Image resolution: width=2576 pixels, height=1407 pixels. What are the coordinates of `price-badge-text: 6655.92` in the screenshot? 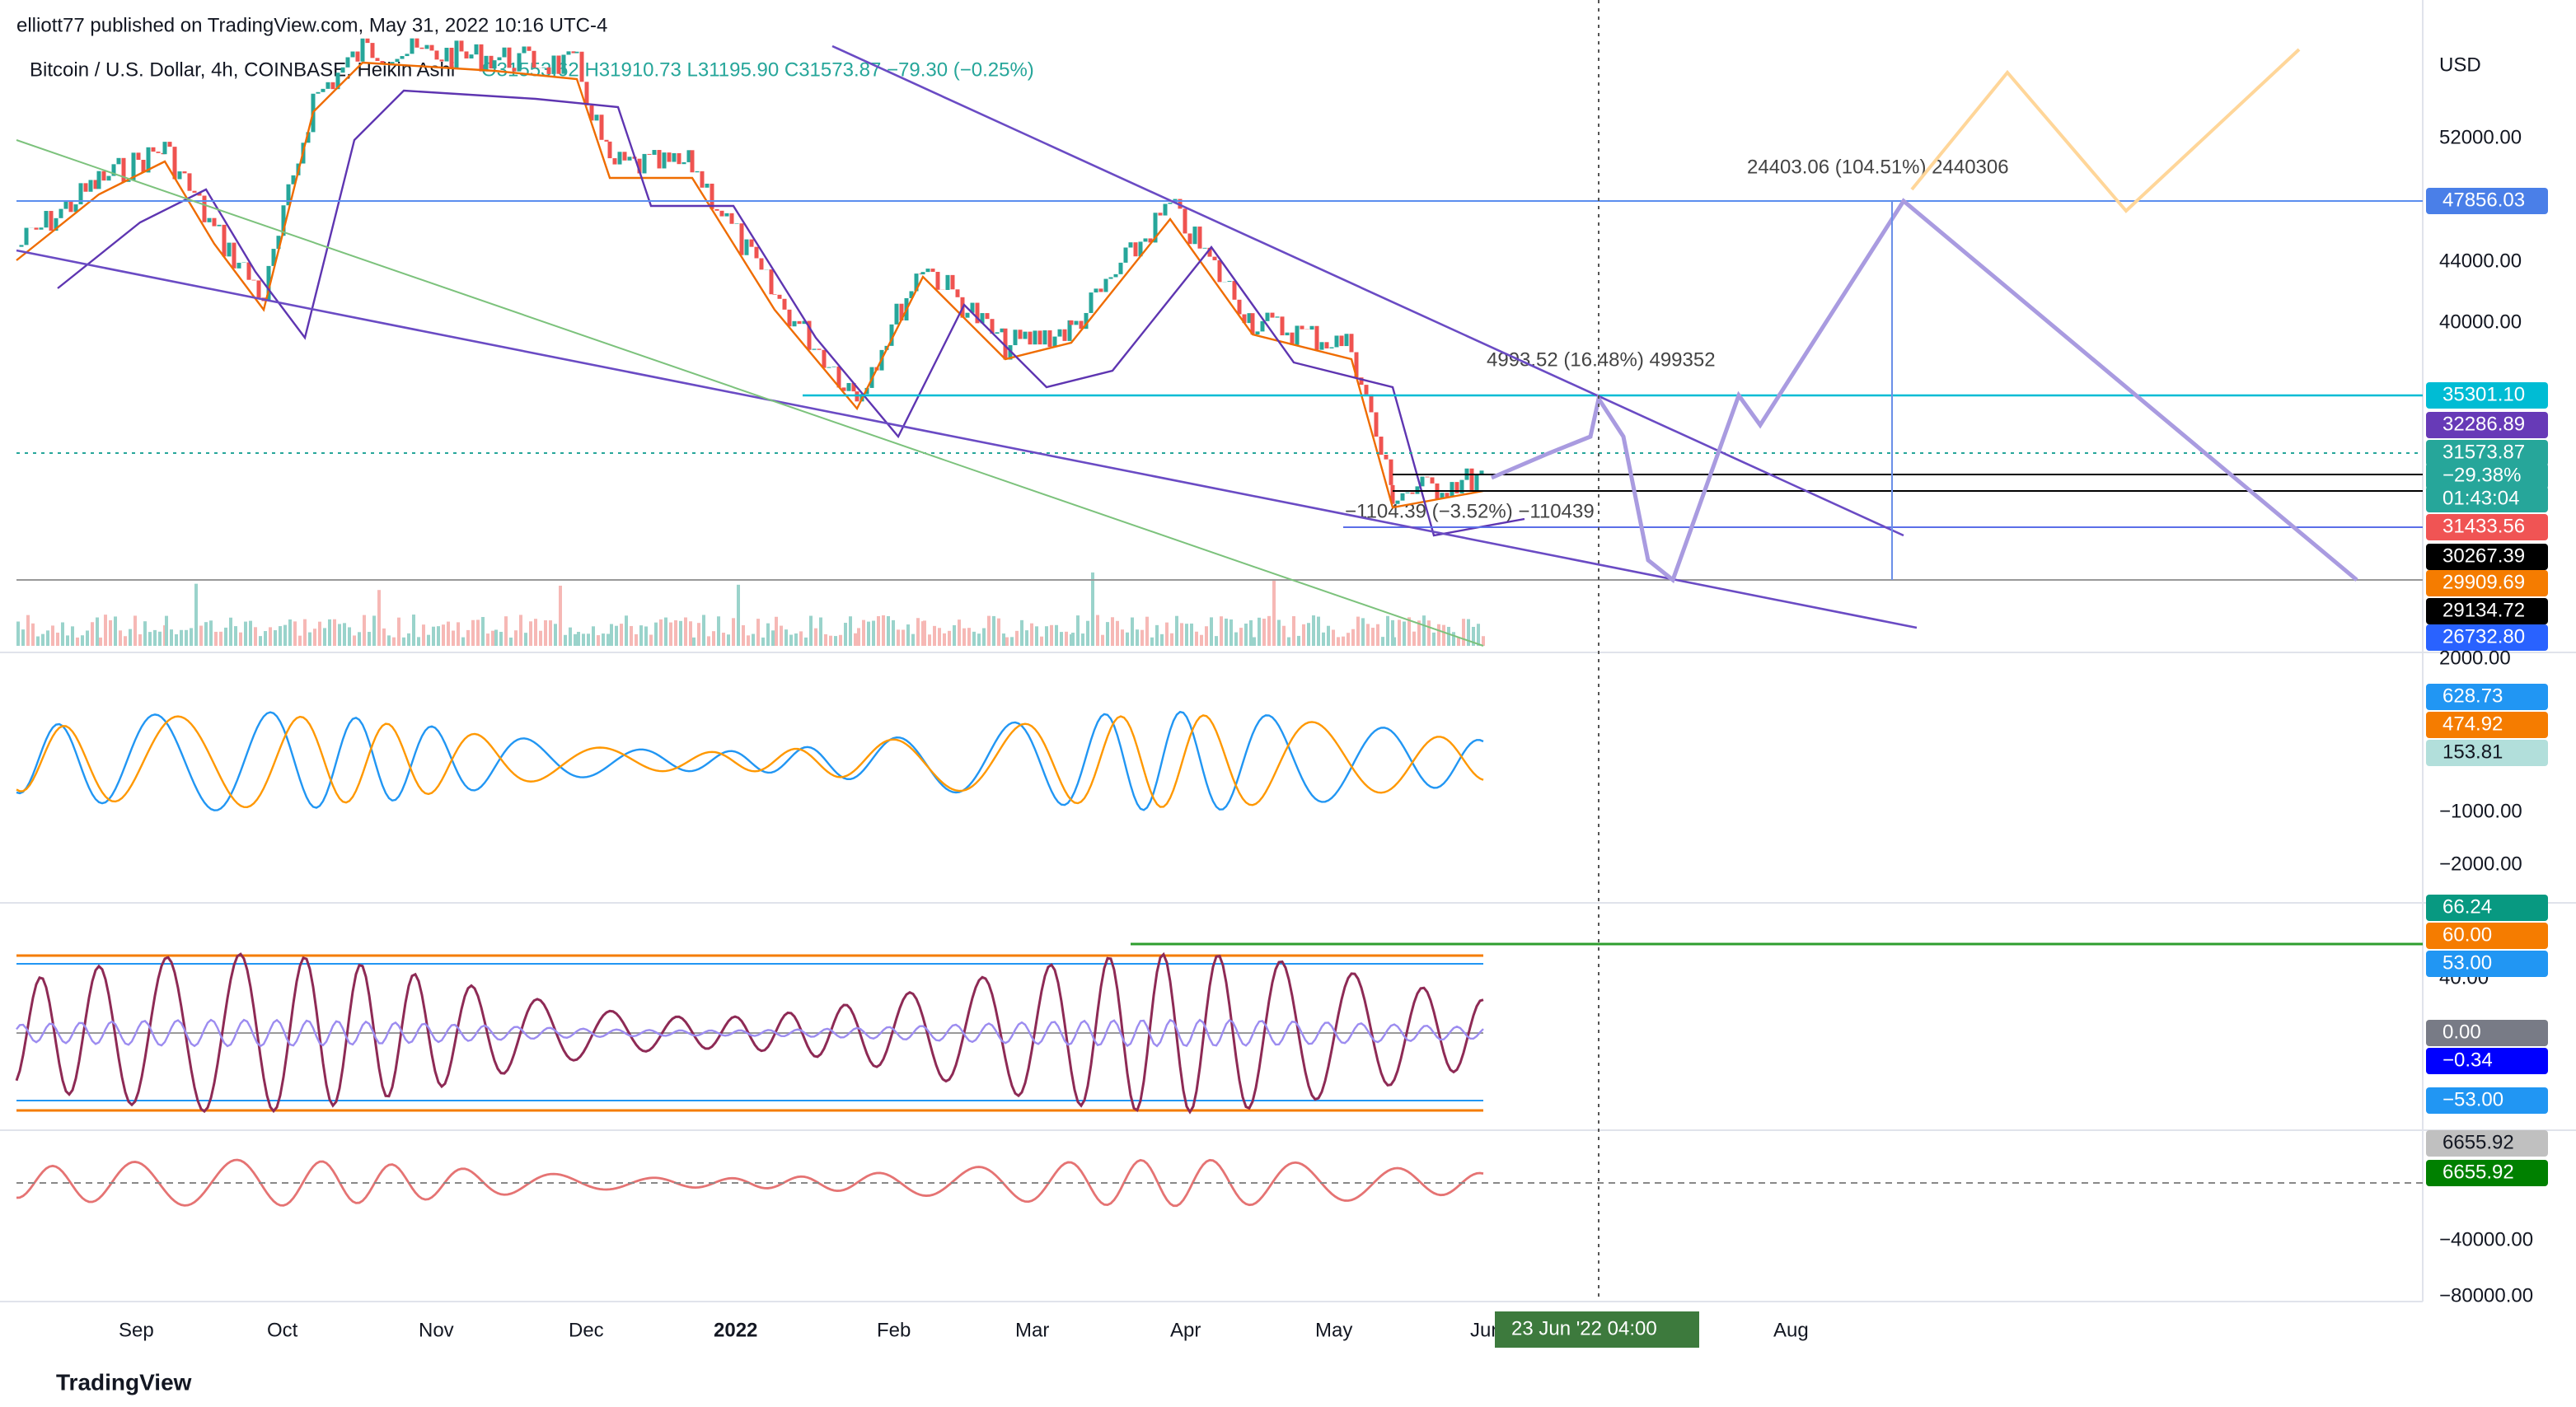 It's located at (2478, 1142).